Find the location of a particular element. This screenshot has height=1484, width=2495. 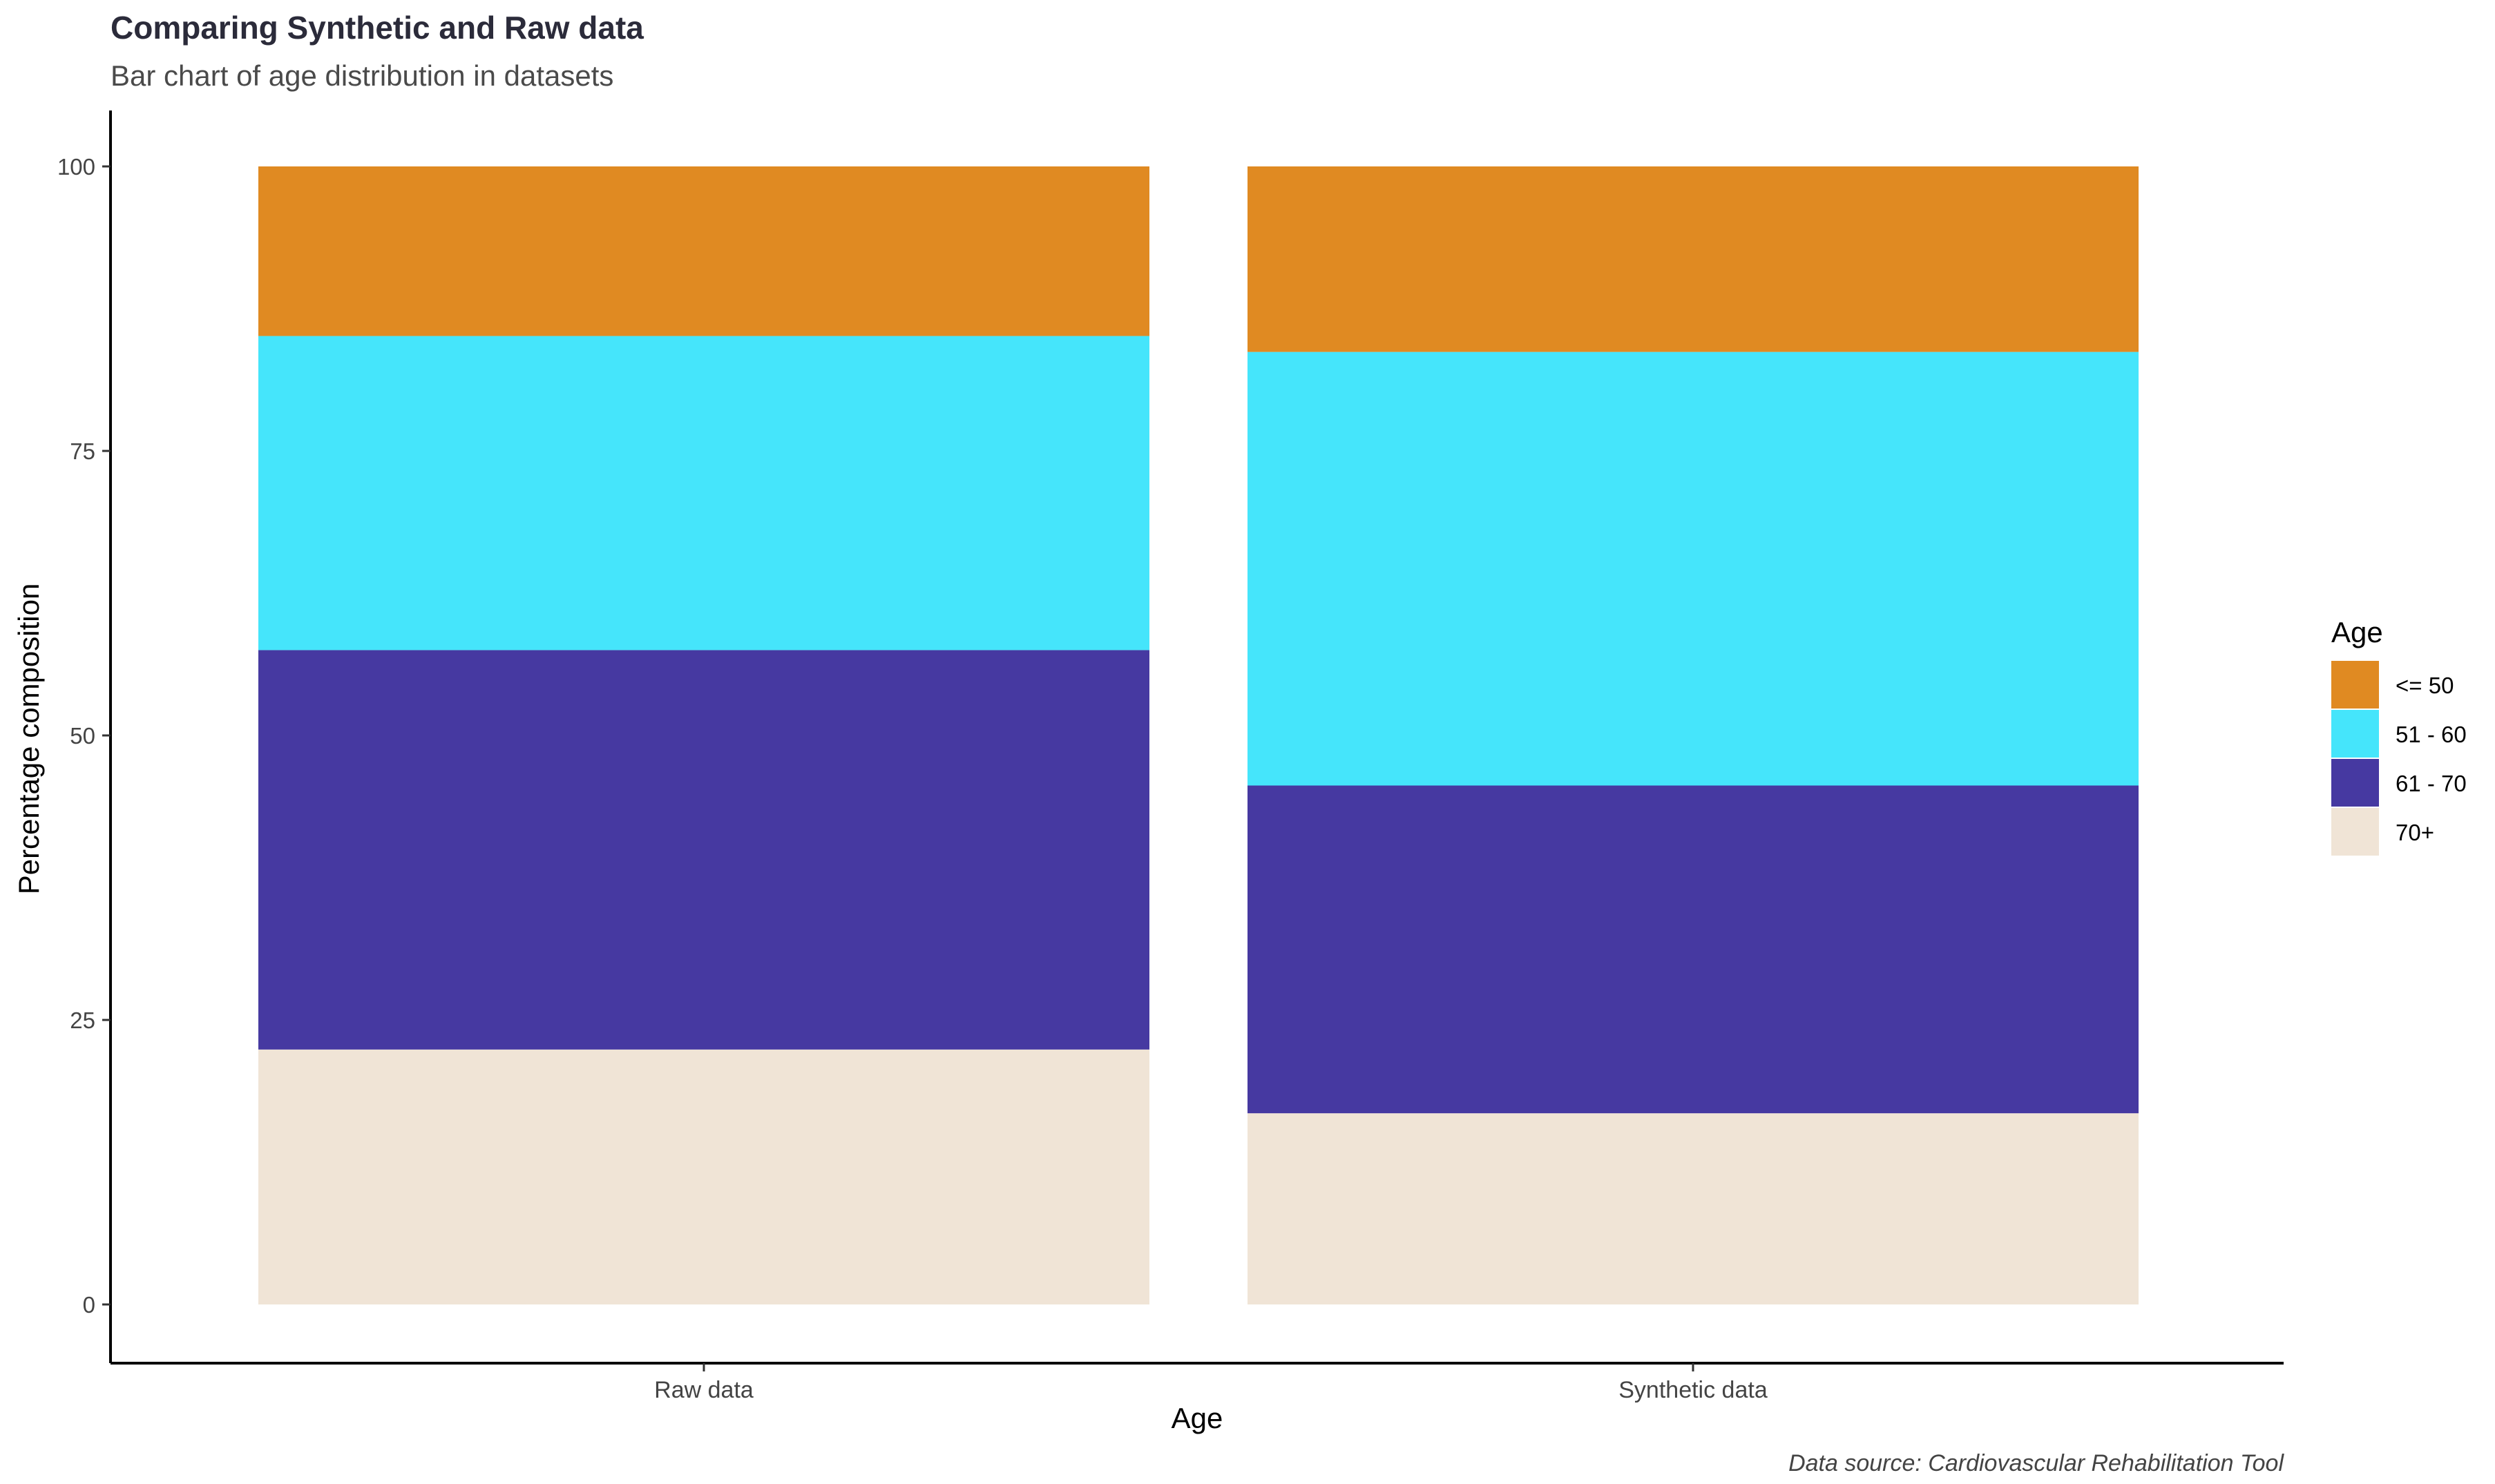

y-tick-label: 0 is located at coordinates (89, 1305).